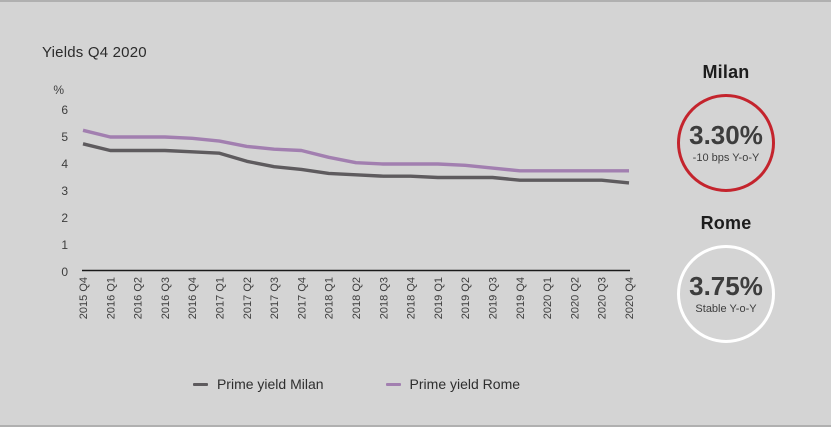 This screenshot has height=427, width=831. Describe the element at coordinates (630, 298) in the screenshot. I see `x-tick-label: 2020 Q4` at that location.